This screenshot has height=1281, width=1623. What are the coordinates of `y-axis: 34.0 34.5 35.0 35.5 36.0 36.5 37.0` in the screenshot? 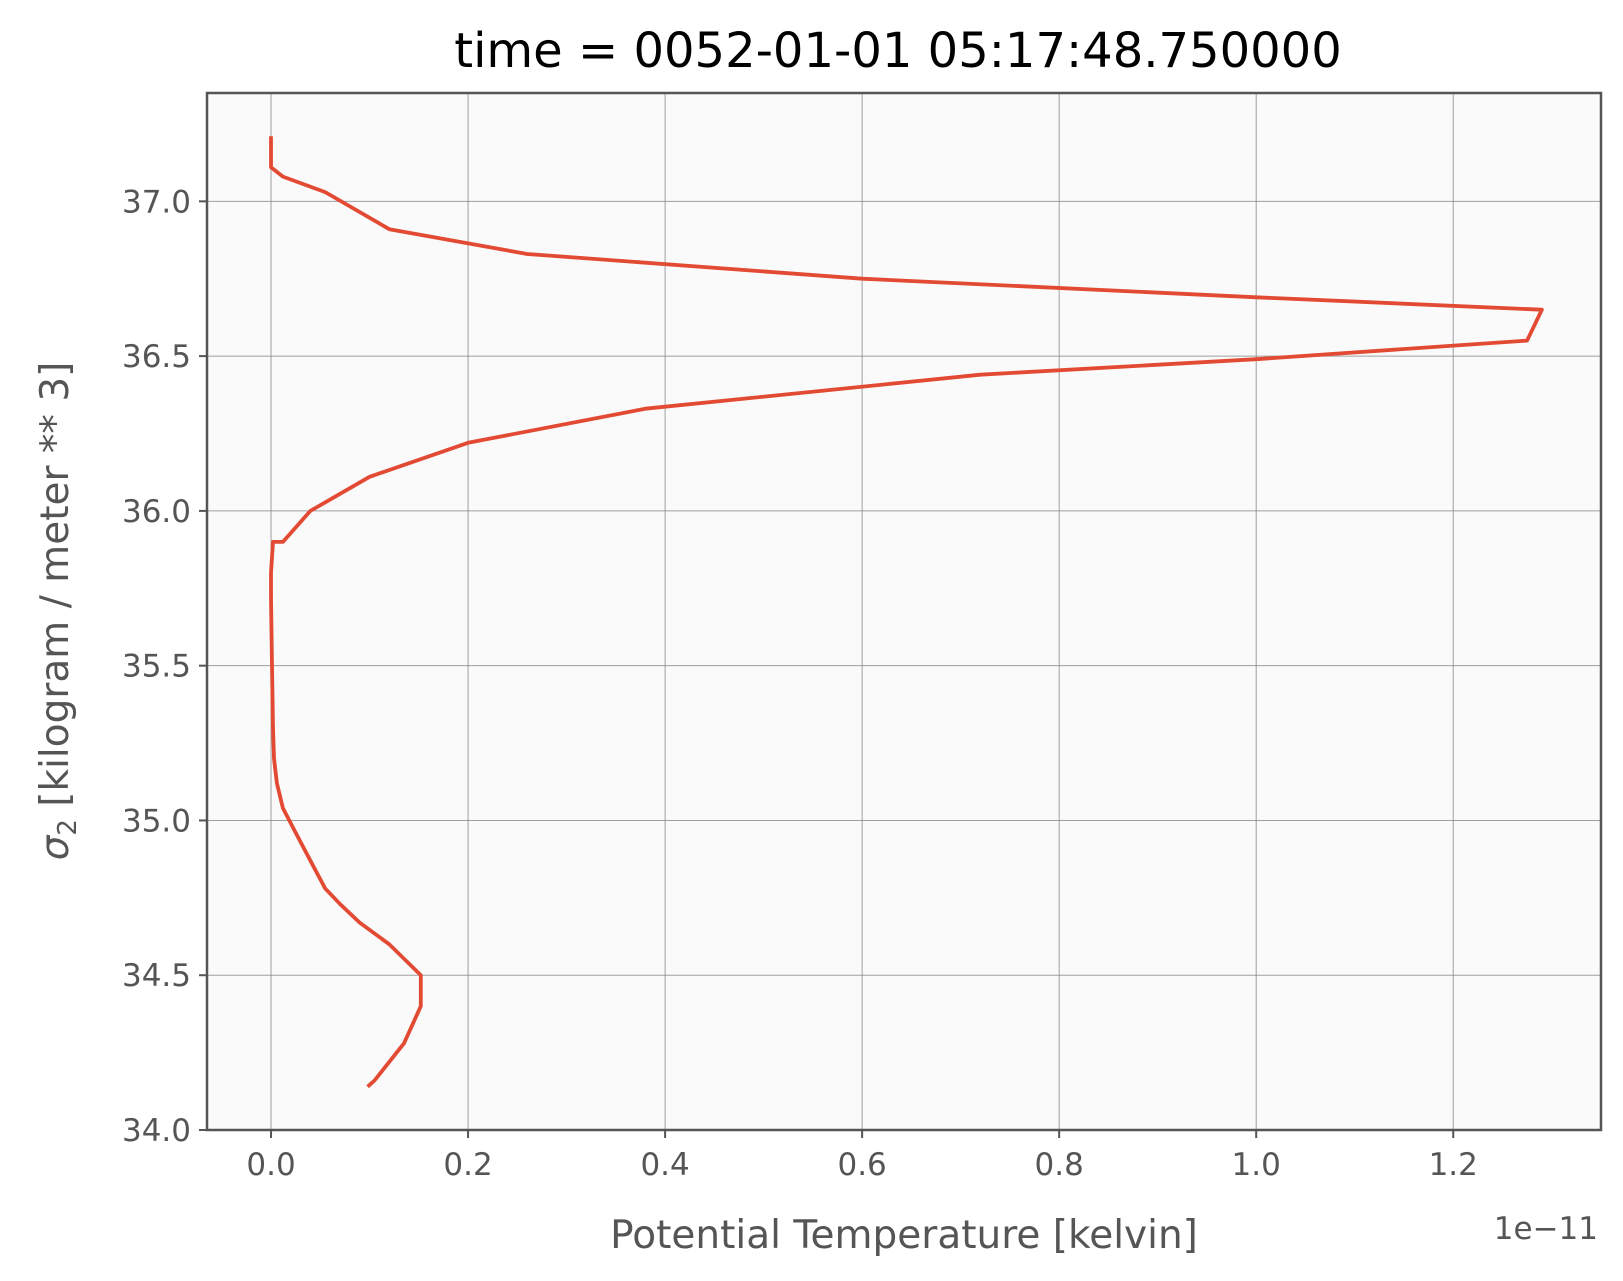 It's located at (164, 666).